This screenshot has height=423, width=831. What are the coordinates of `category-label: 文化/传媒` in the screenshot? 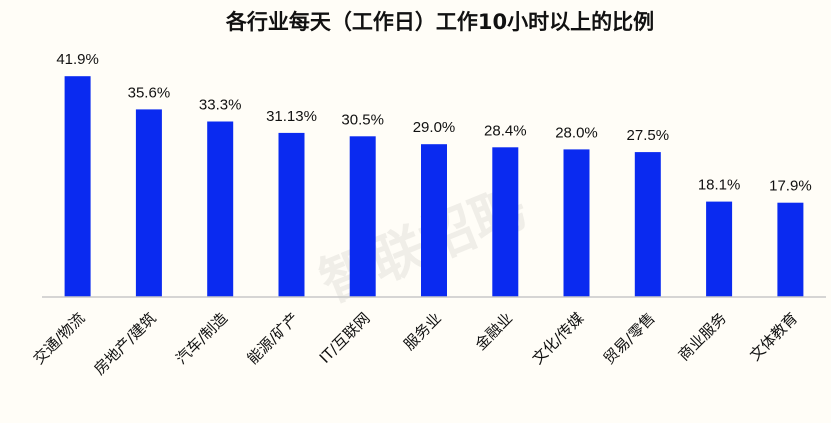 It's located at (558, 338).